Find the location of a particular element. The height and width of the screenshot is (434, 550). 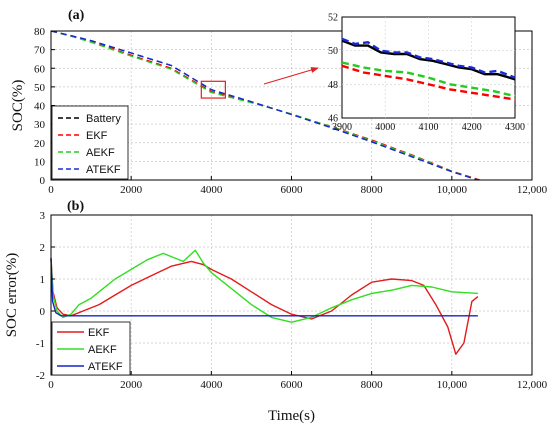

inset-y-tick-label: 50 is located at coordinates (333, 51).